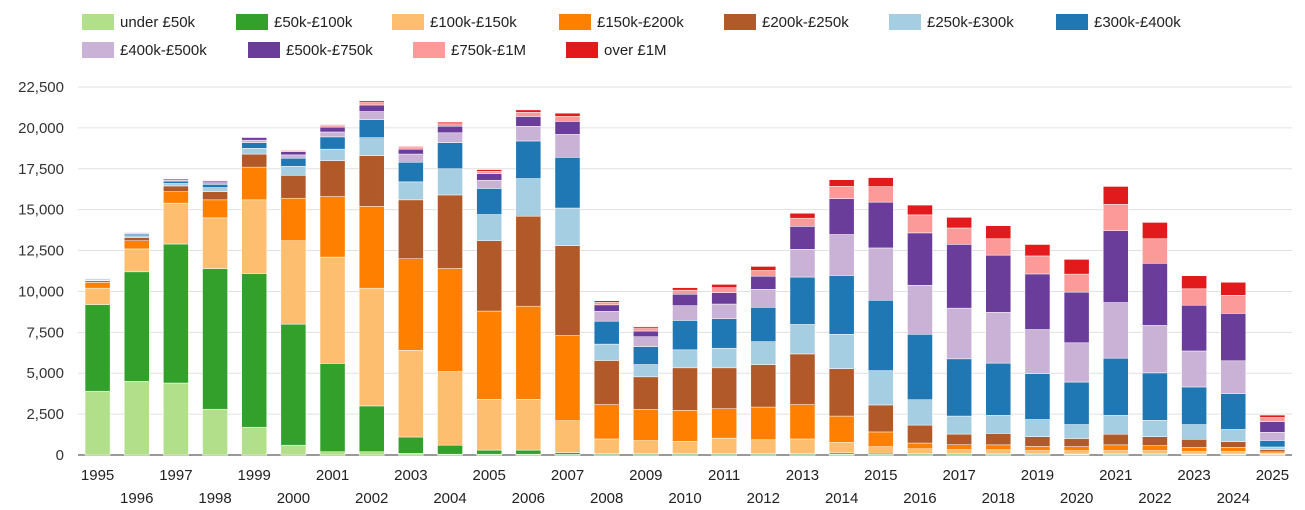 The image size is (1305, 510). What do you see at coordinates (294, 22) in the screenshot?
I see `legend-item: £50k-£100k` at bounding box center [294, 22].